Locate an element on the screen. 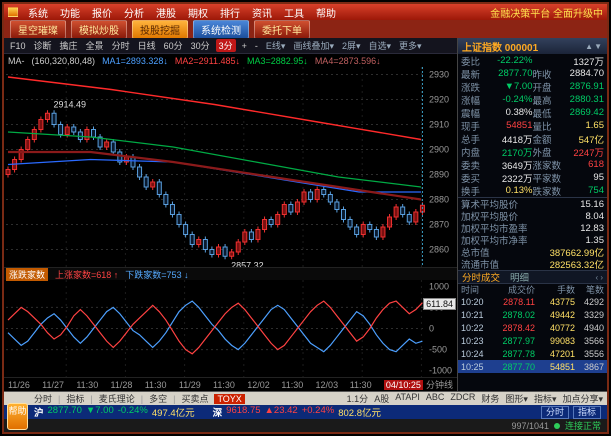 This screenshot has height=436, width=611. active-period-button: 3分 is located at coordinates (225, 45).